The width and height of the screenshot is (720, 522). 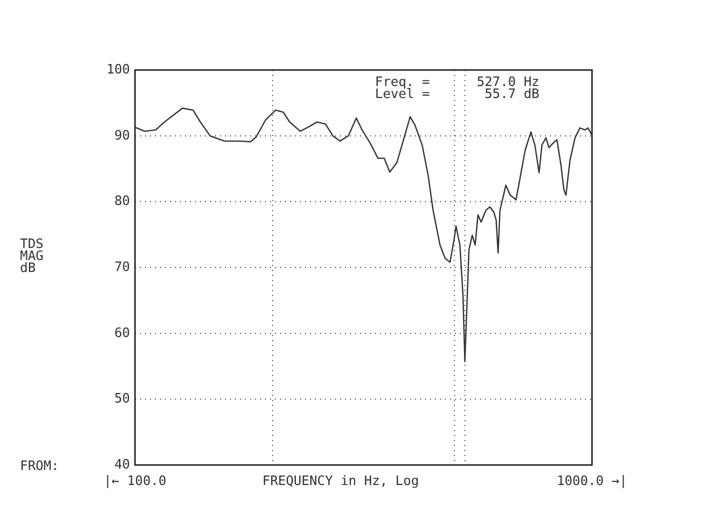 I want to click on x-axis-title: FREQUENCY in Hz, Log, so click(x=340, y=481).